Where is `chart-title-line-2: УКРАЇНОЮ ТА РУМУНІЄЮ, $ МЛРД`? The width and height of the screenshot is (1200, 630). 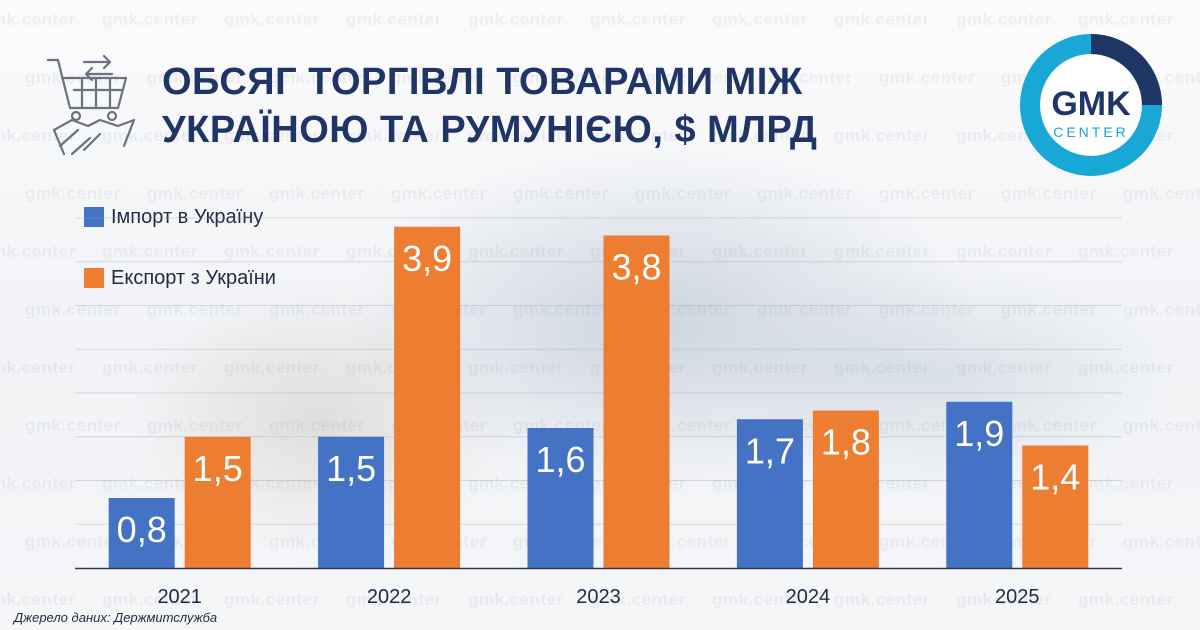
chart-title-line-2: УКРАЇНОЮ ТА РУМУНІЄЮ, $ МЛРД is located at coordinates (490, 130).